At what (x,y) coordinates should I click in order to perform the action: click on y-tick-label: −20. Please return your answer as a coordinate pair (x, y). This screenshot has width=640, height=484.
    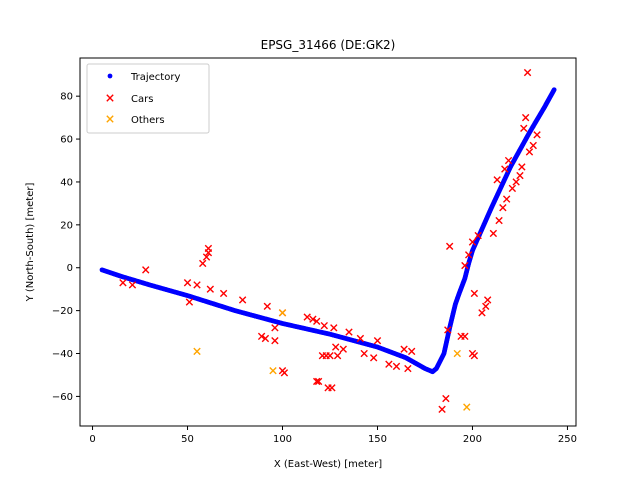
    Looking at the image, I should click on (62, 311).